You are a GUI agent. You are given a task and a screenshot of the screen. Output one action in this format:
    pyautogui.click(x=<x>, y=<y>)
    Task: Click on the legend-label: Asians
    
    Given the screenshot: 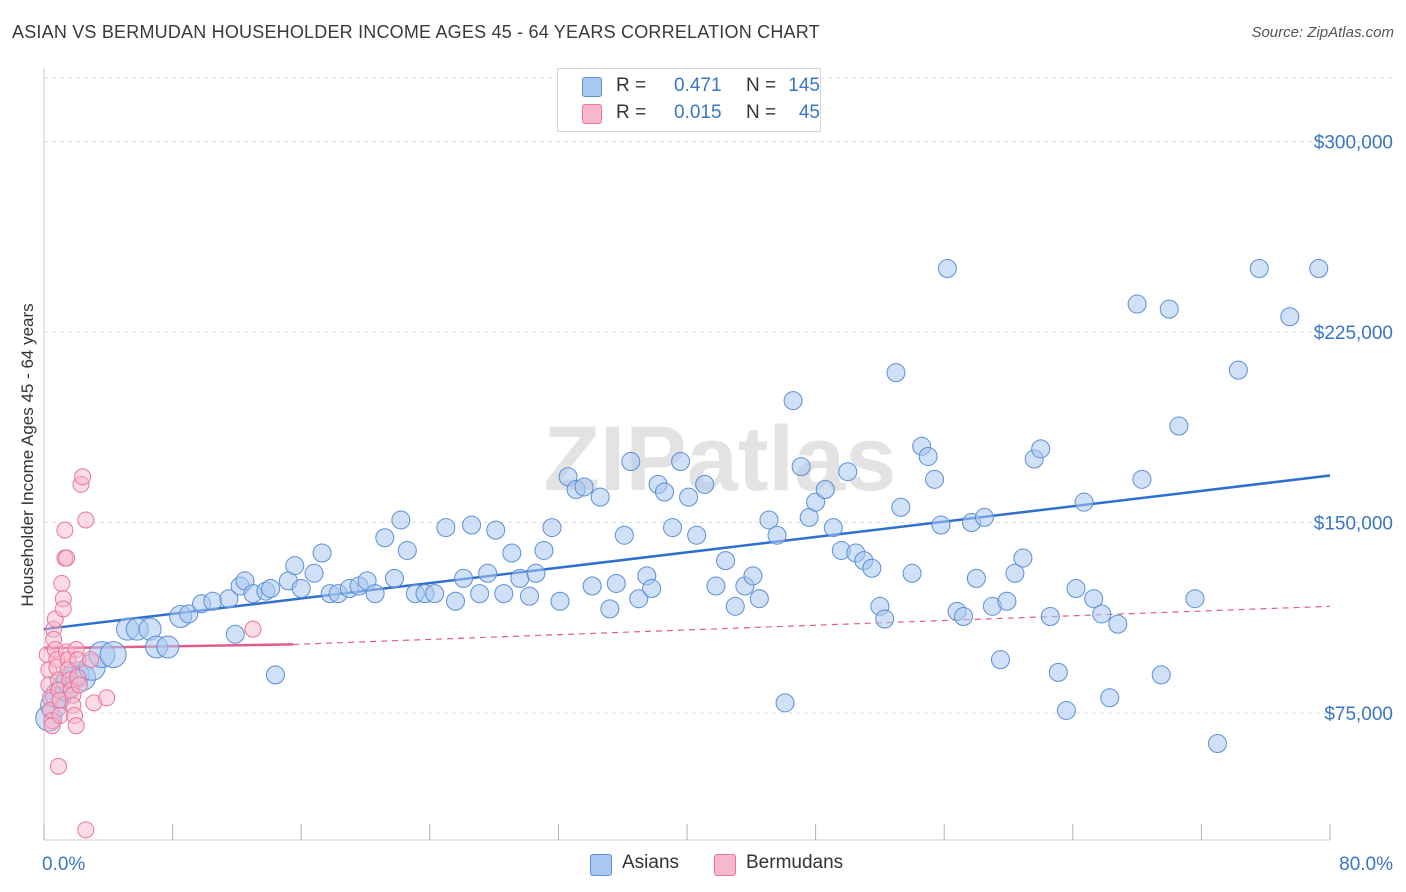 What is the action you would take?
    pyautogui.click(x=651, y=862)
    